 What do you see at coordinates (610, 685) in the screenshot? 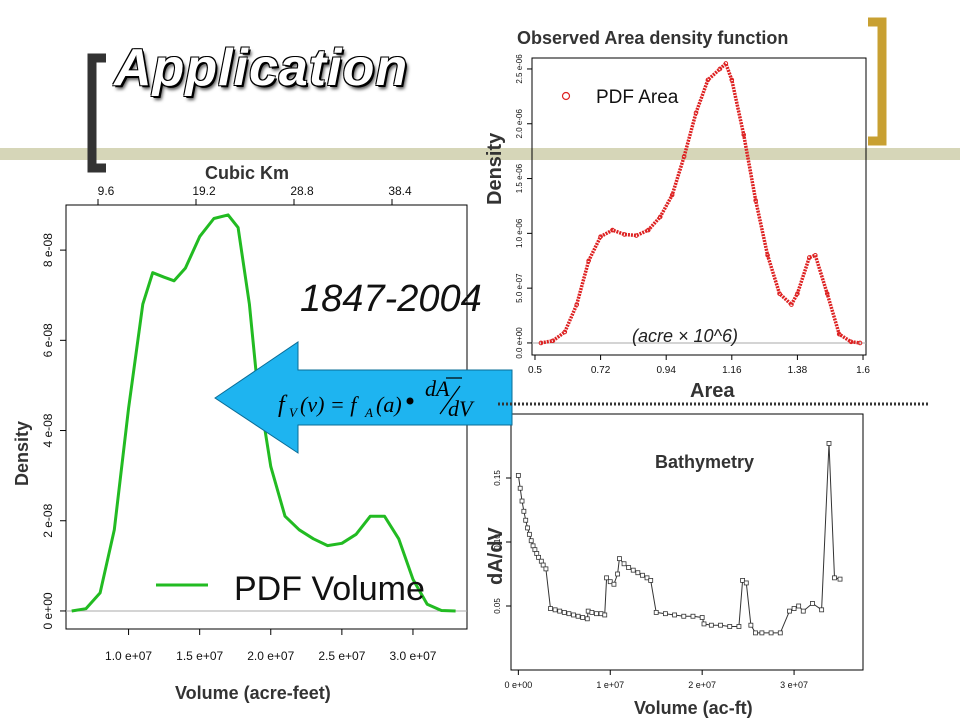
I see `bathymetry-x-tick-label: 1 e+07` at bounding box center [610, 685].